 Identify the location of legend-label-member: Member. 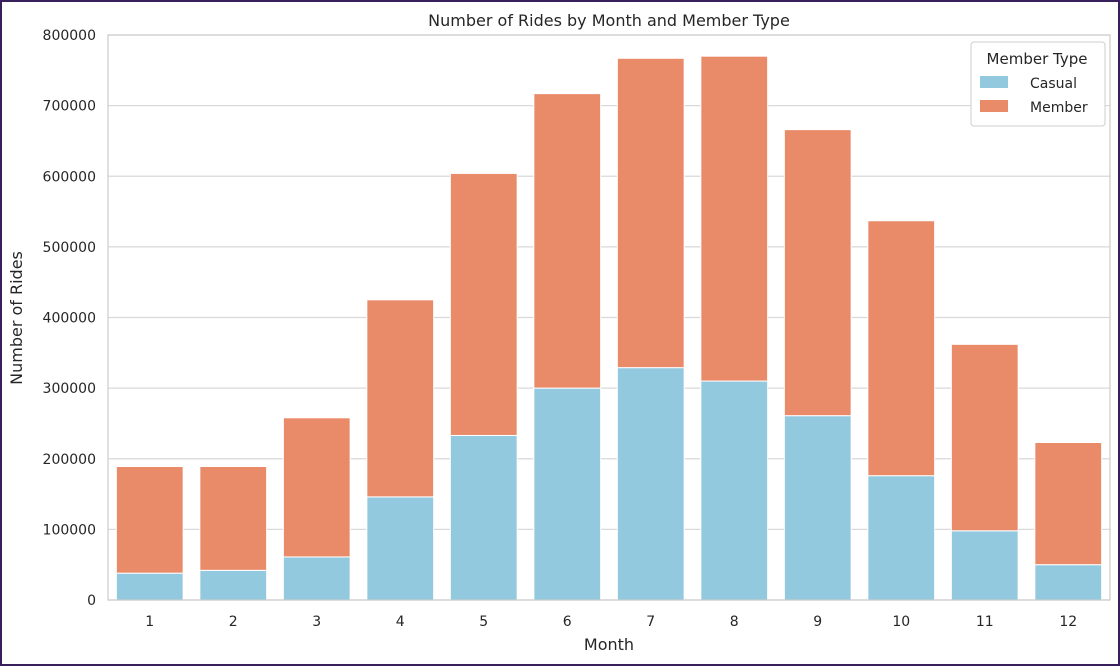
(1059, 108).